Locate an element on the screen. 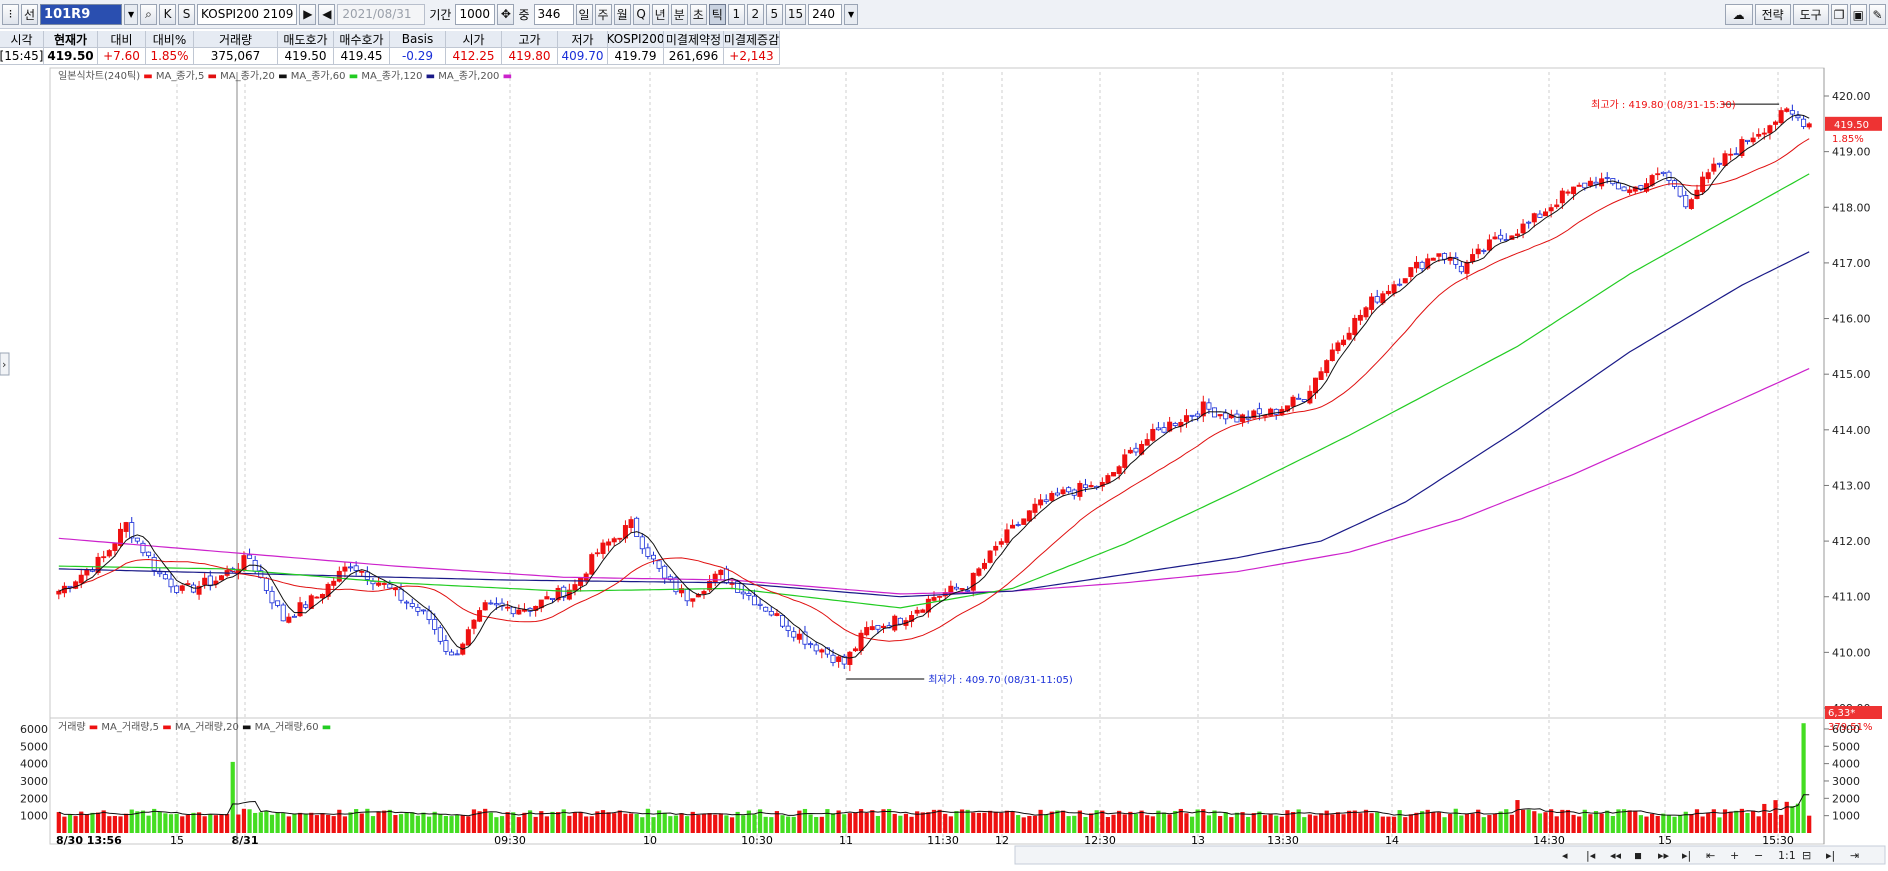  info-value: +7.60 is located at coordinates (122, 56).